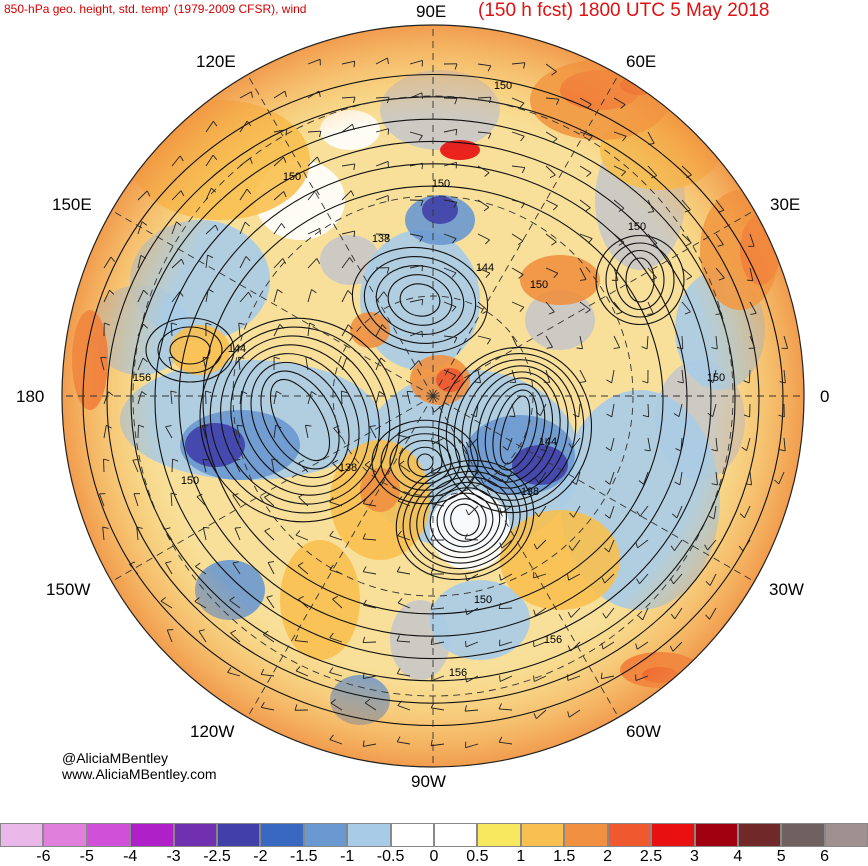  What do you see at coordinates (87, 857) in the screenshot?
I see `colorbar-tick-label: -5` at bounding box center [87, 857].